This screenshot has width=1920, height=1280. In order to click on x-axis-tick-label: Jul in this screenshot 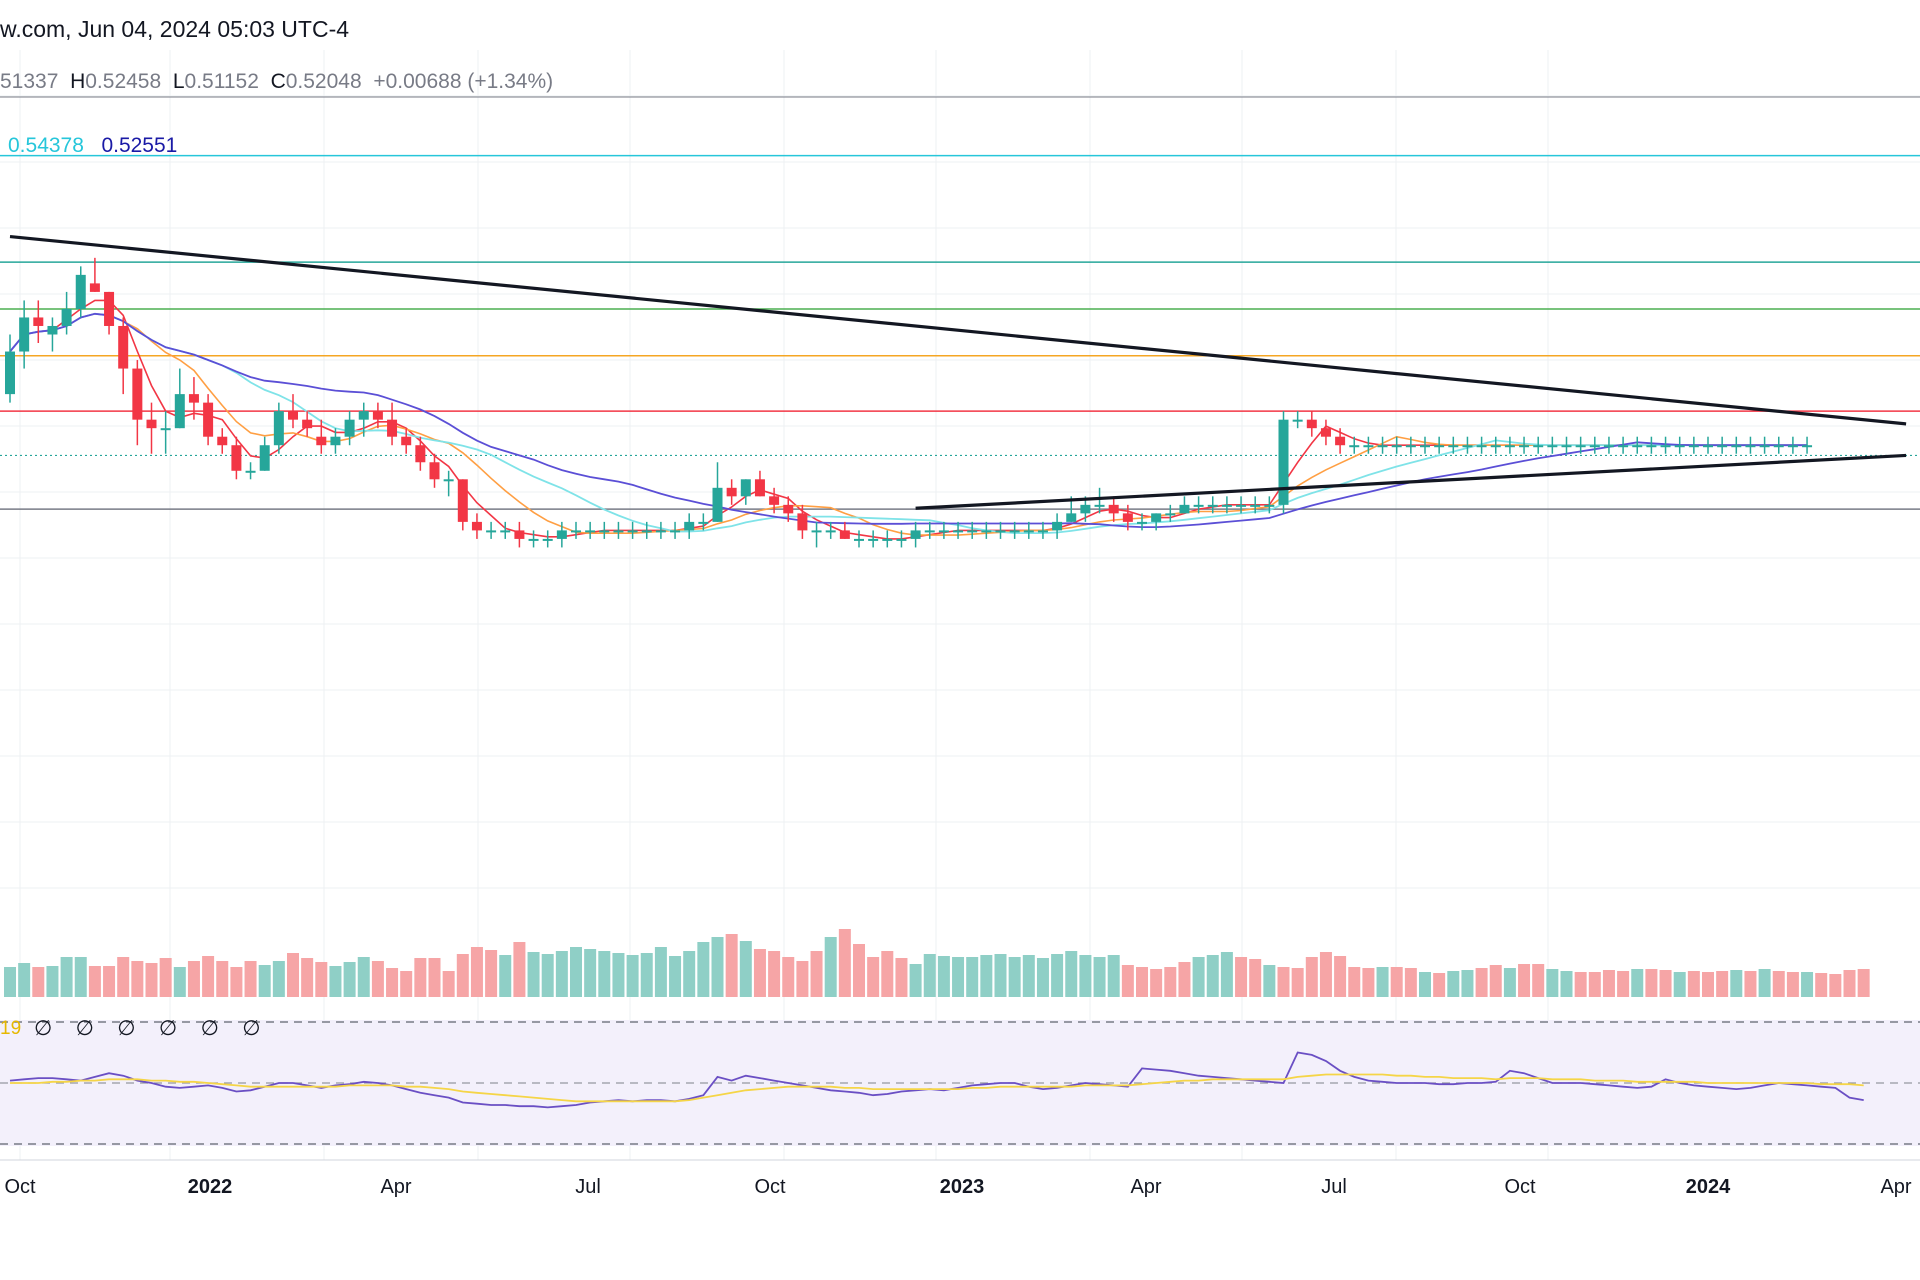, I will do `click(588, 1187)`.